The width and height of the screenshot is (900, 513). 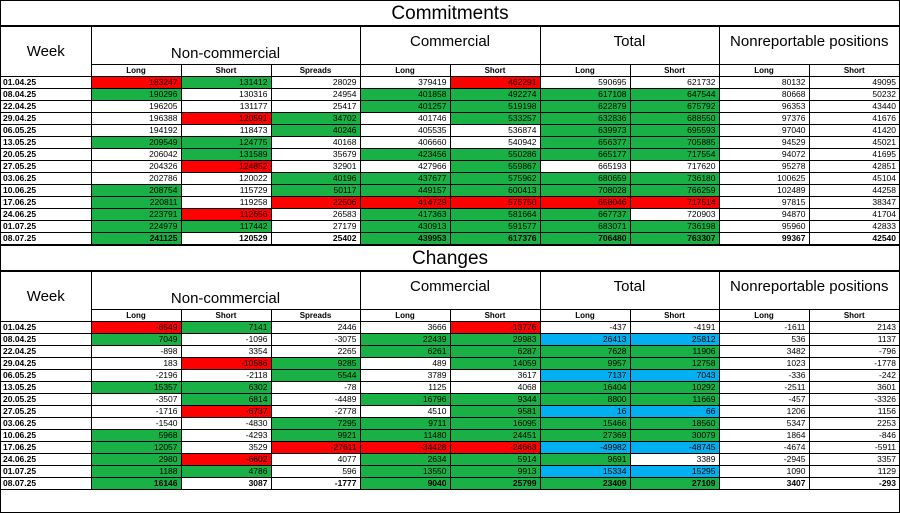 What do you see at coordinates (674, 411) in the screenshot?
I see `value-cell: 66` at bounding box center [674, 411].